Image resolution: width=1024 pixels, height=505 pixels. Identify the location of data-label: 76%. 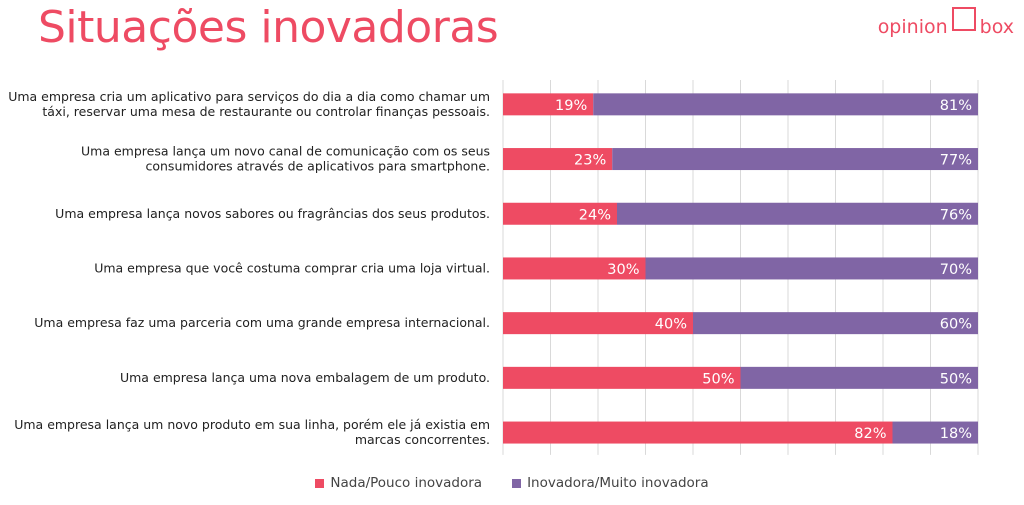
(956, 215).